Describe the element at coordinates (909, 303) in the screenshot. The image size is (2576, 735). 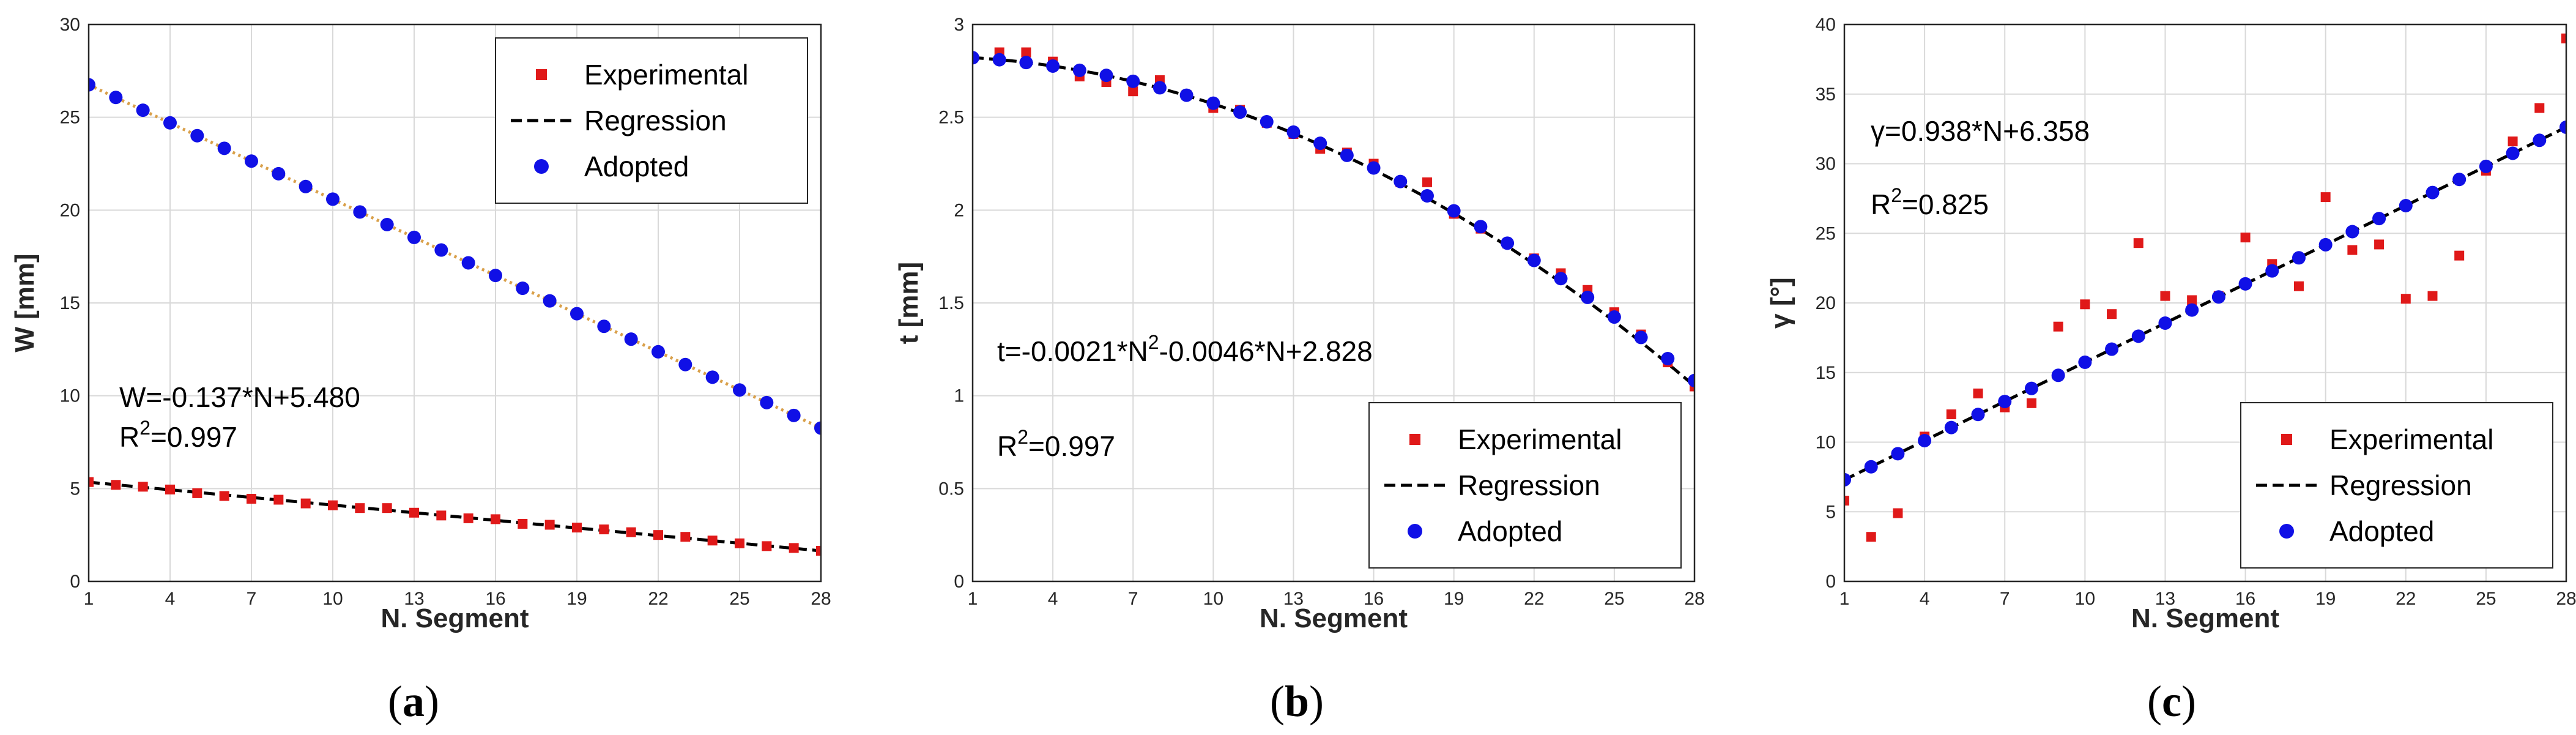
I see `y-axis-label: t [mm]` at that location.